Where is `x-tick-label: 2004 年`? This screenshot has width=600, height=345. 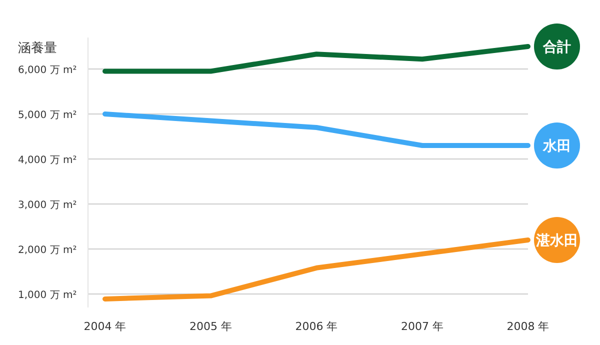 x-tick-label: 2004 年 is located at coordinates (105, 326).